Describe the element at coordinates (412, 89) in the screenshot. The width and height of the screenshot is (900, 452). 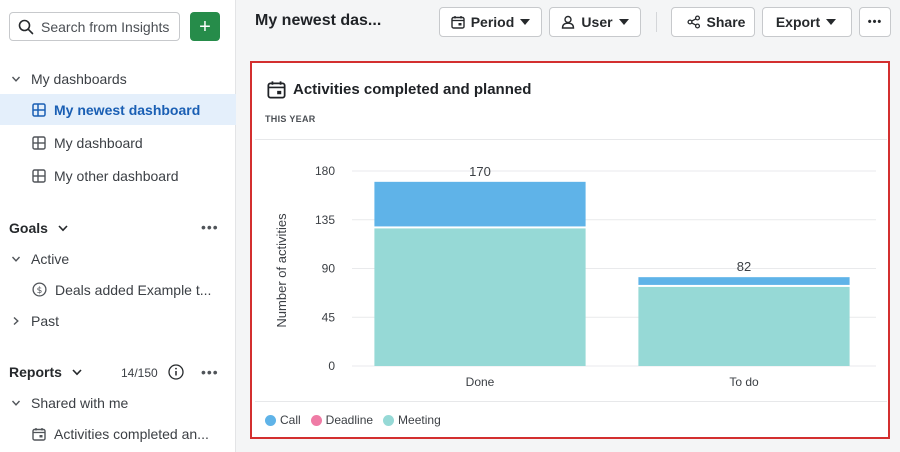
I see `report-title: Activities completed and planned` at that location.